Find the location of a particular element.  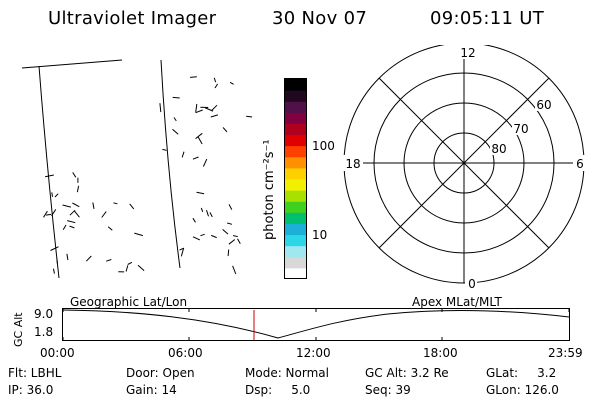

mlt-label-0: 0 is located at coordinates (472, 283).